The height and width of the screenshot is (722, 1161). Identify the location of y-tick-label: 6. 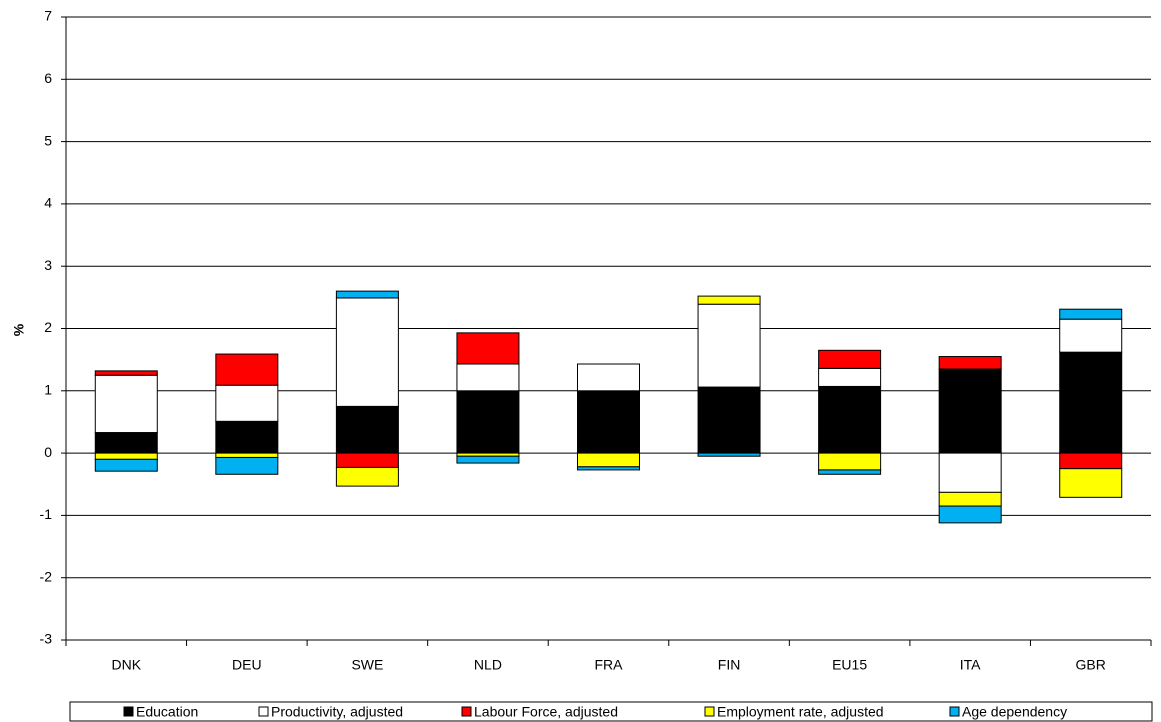
(48, 78).